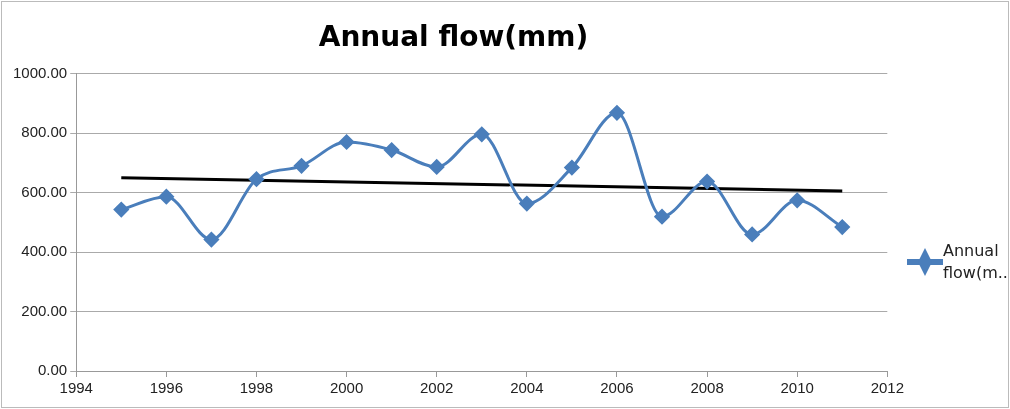  What do you see at coordinates (887, 388) in the screenshot?
I see `x-tick-label: 2012` at bounding box center [887, 388].